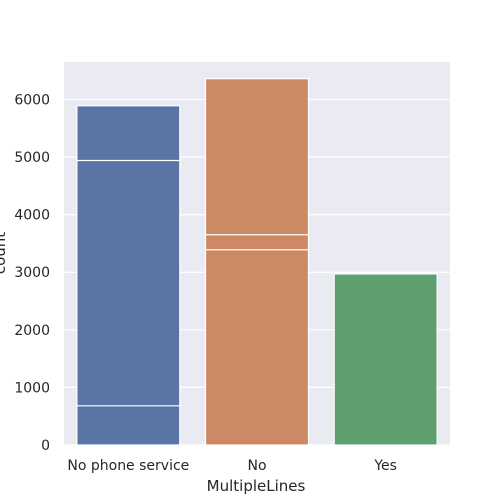 The height and width of the screenshot is (500, 500). I want to click on y-tick-labels: 0 1000 2000 3000 4000 5000 6000, so click(32, 273).